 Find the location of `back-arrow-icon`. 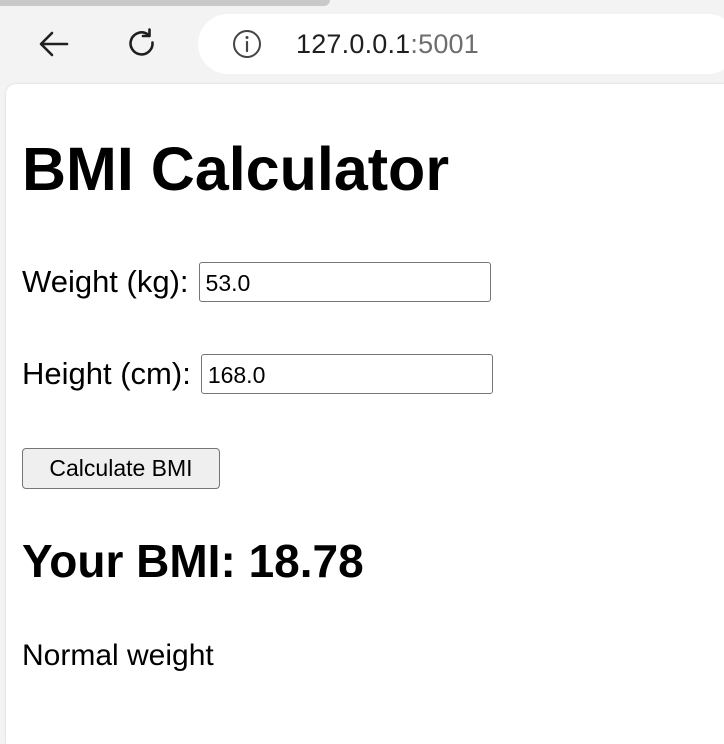

back-arrow-icon is located at coordinates (54, 44).